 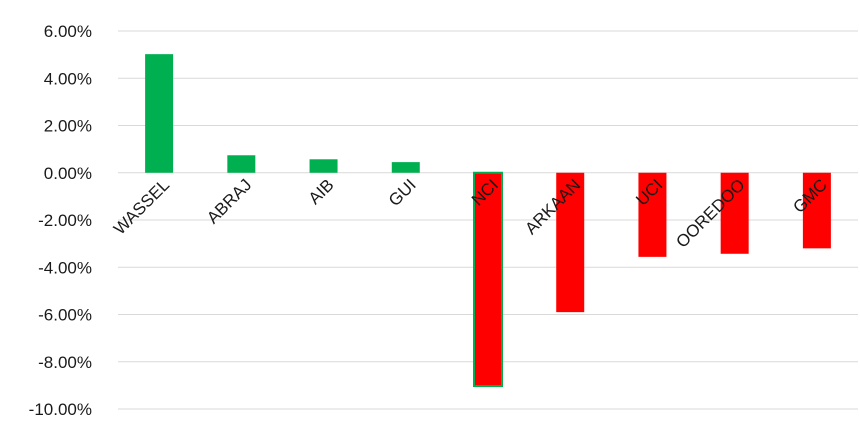 What do you see at coordinates (68, 173) in the screenshot?
I see `y-tick-label: 0.00%` at bounding box center [68, 173].